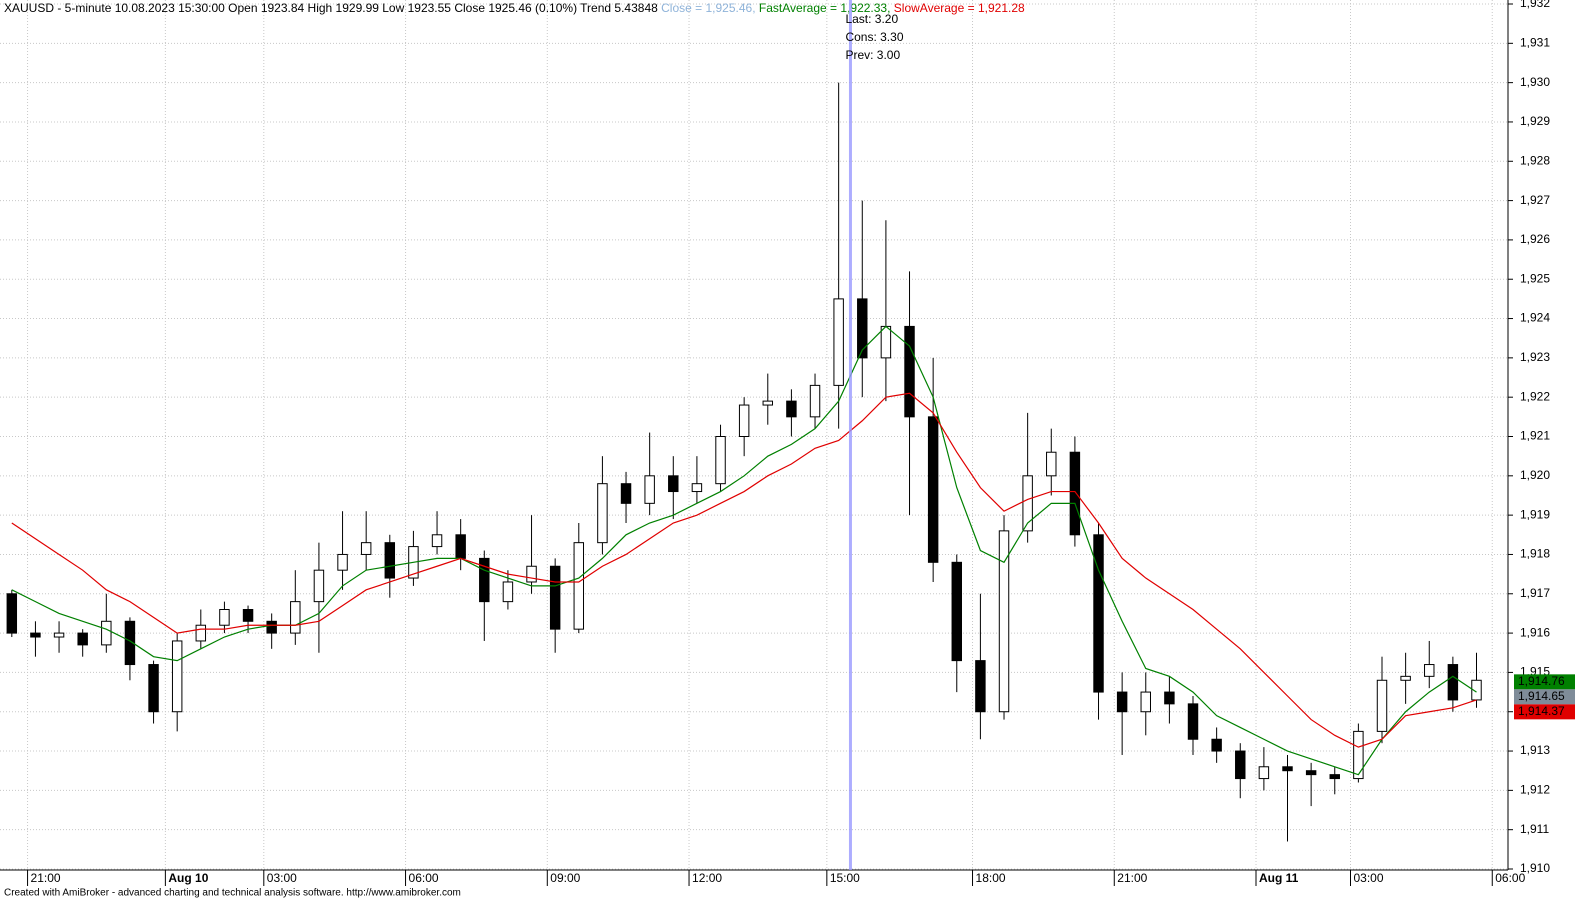  What do you see at coordinates (676, 8) in the screenshot?
I see `close-name: Close` at bounding box center [676, 8].